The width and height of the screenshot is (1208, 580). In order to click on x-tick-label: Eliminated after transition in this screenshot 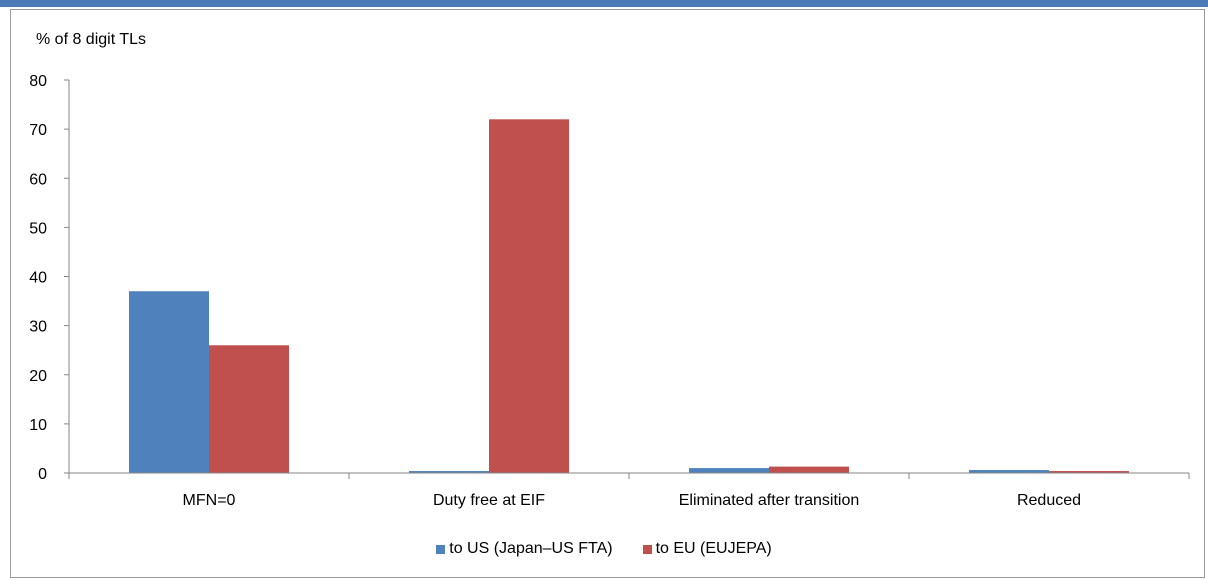, I will do `click(769, 500)`.